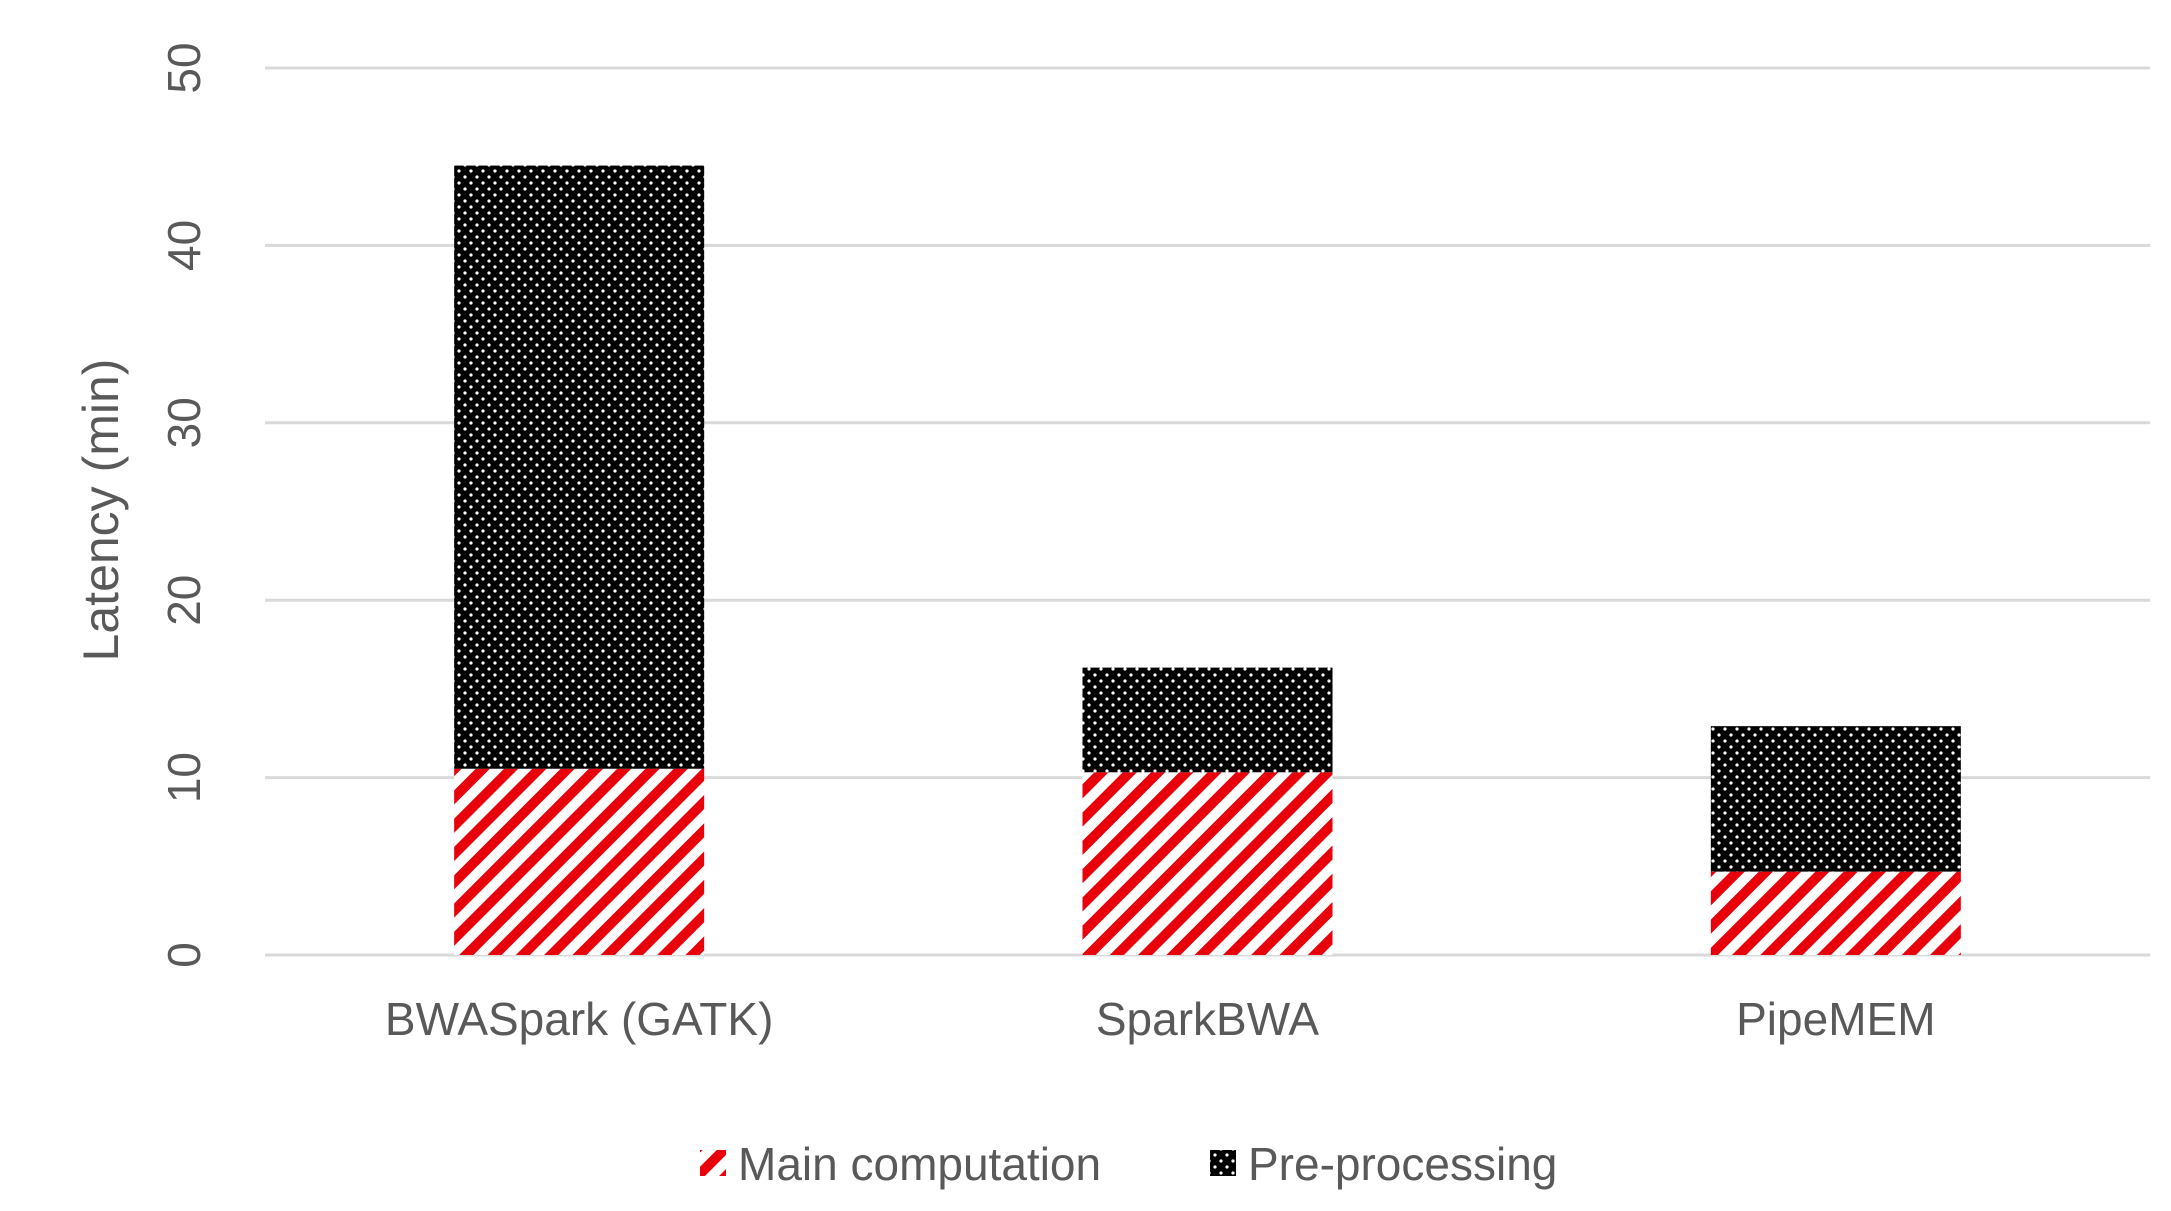  Describe the element at coordinates (101, 510) in the screenshot. I see `y-axis-title: Latency (min)` at that location.